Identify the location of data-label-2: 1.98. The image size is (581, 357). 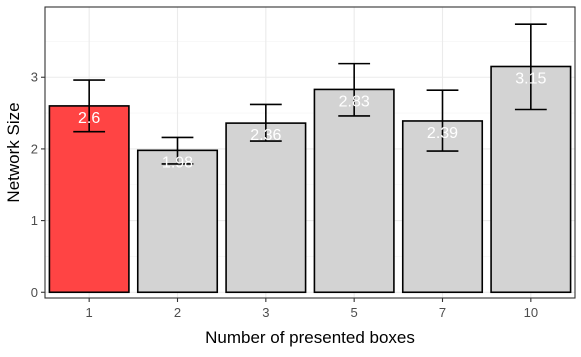
(177, 162).